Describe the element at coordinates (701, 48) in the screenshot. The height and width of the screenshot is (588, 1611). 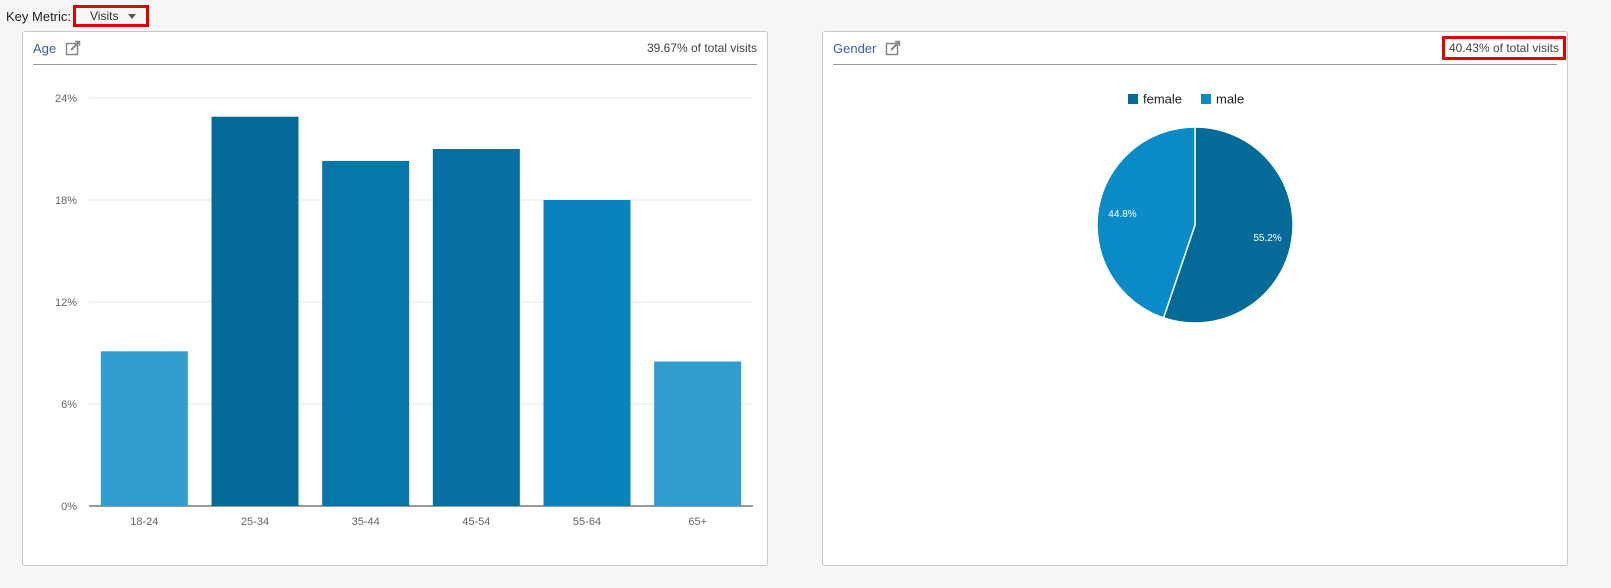
I see `age-panel-summary: 39.67% of total visits` at that location.